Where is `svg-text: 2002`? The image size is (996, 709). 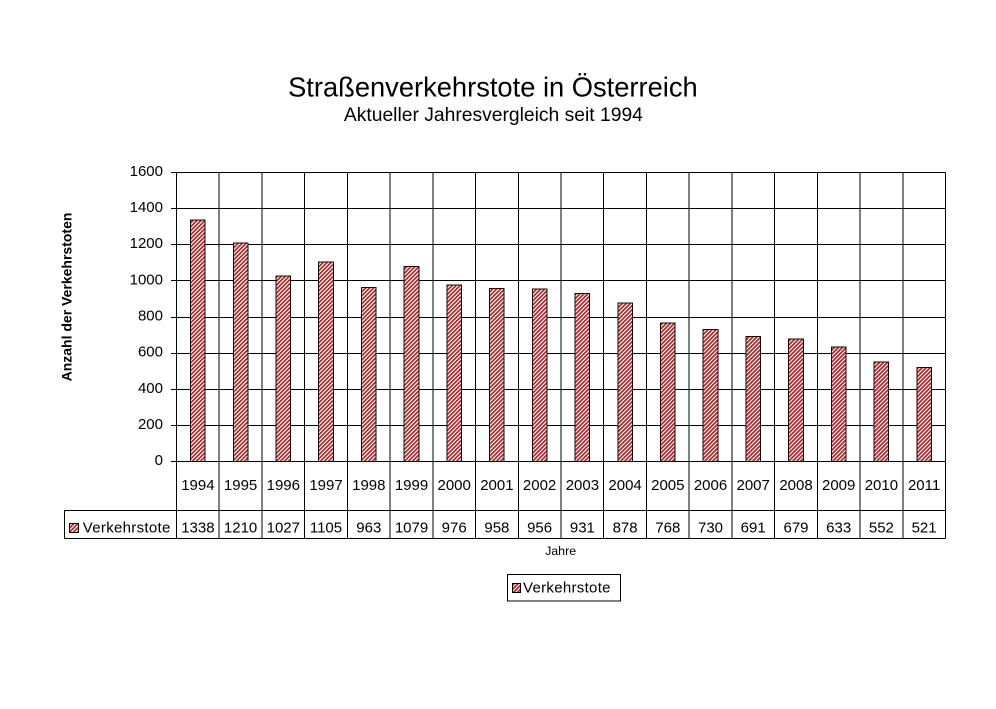 svg-text: 2002 is located at coordinates (539, 485).